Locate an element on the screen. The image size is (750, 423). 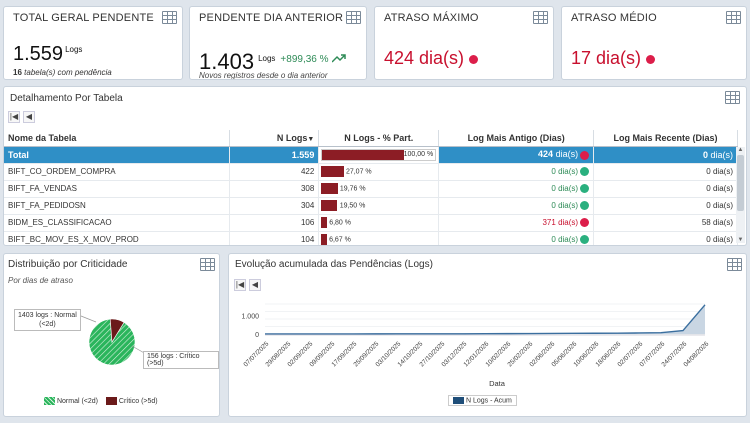
row-oldest-cell: 0 dia(s) is located at coordinates (516, 238).